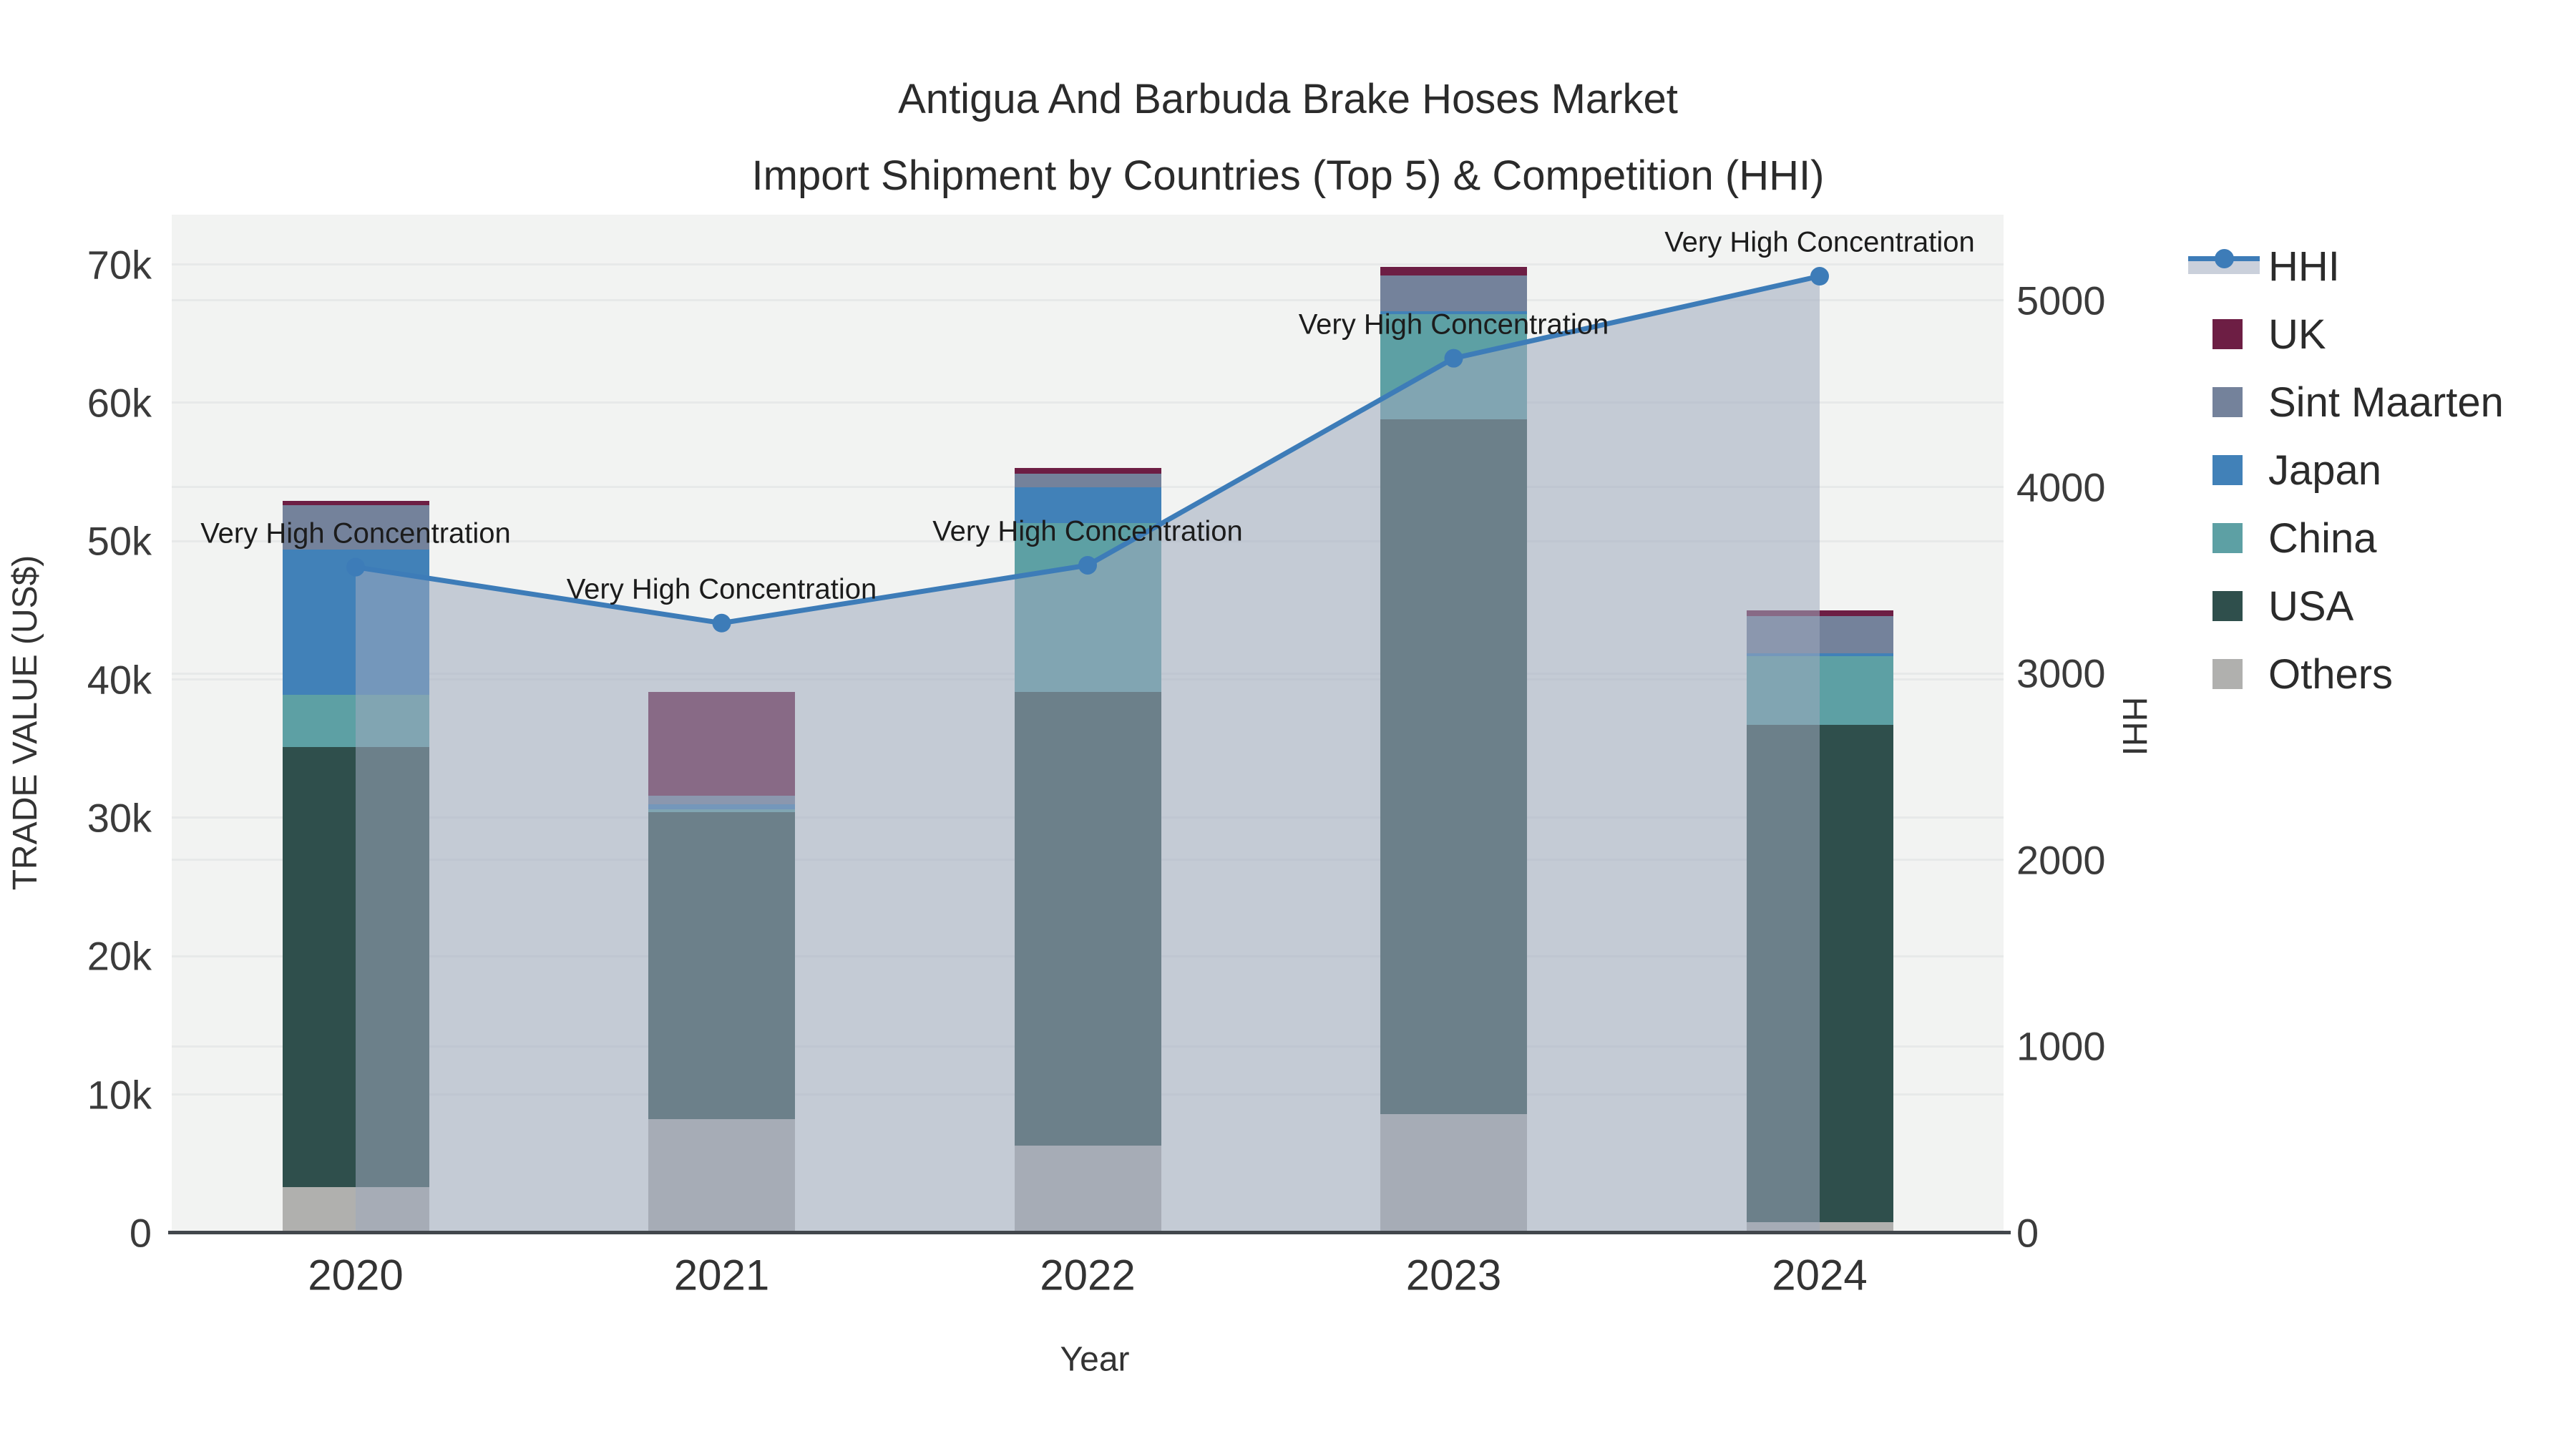 The height and width of the screenshot is (1449, 2576). What do you see at coordinates (2386, 402) in the screenshot?
I see `legend-label-sint-maarten: Sint Maarten` at bounding box center [2386, 402].